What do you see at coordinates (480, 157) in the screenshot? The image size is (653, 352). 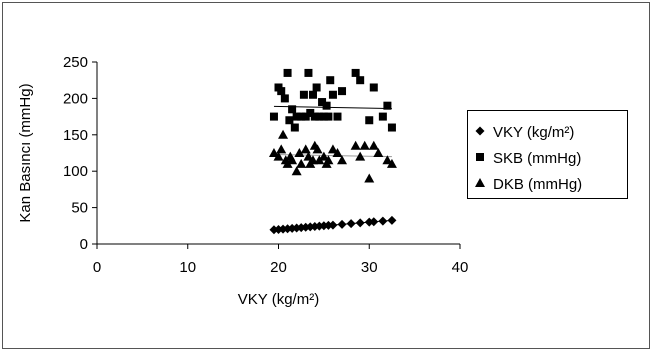 I see `legend-marker-square` at bounding box center [480, 157].